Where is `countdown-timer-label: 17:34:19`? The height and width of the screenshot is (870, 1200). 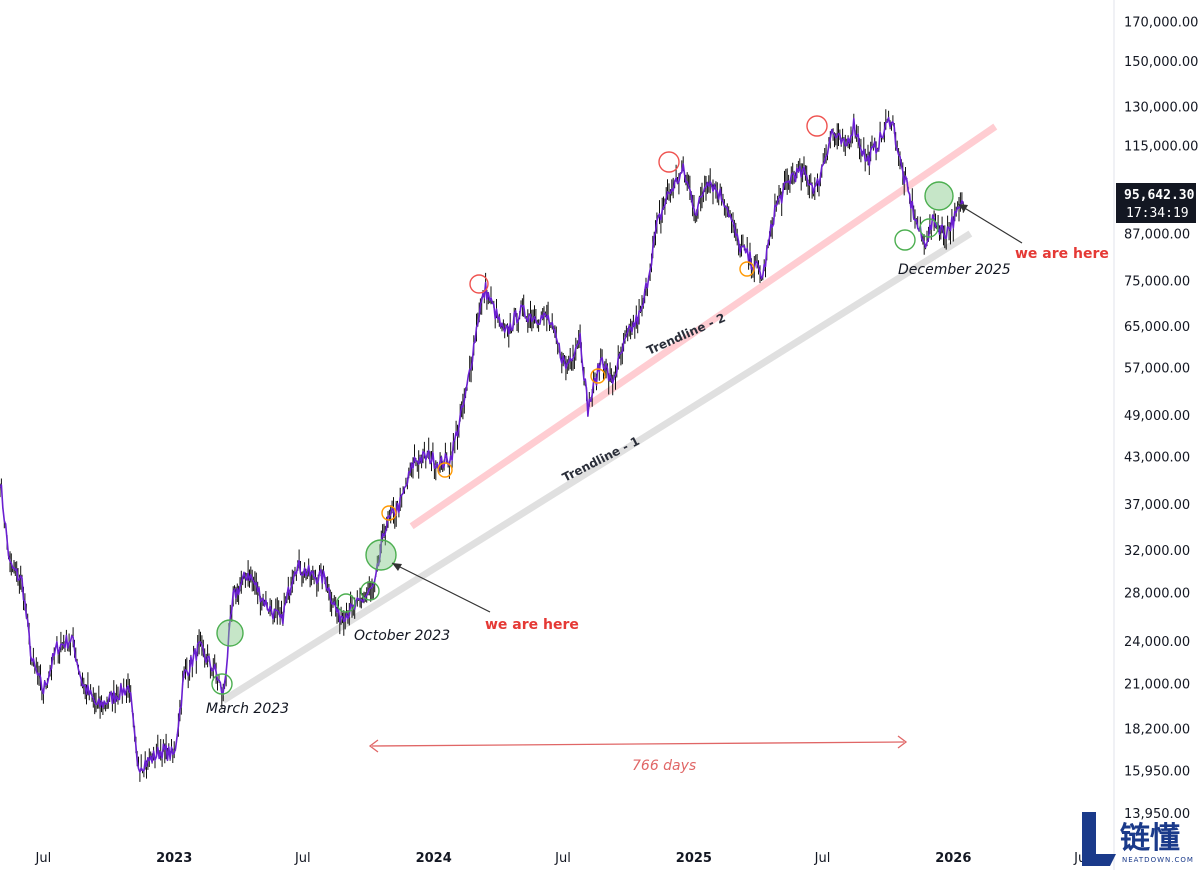 countdown-timer-label: 17:34:19 is located at coordinates (1157, 213).